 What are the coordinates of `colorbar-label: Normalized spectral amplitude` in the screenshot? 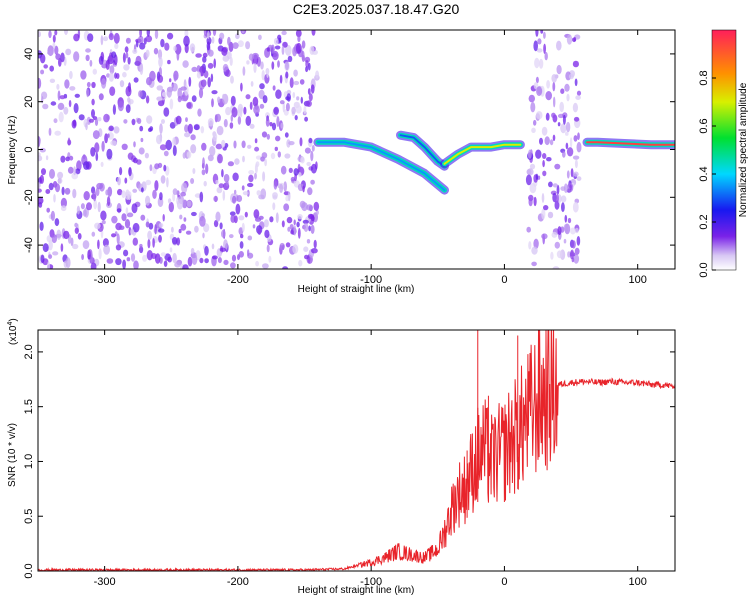 It's located at (743, 149).